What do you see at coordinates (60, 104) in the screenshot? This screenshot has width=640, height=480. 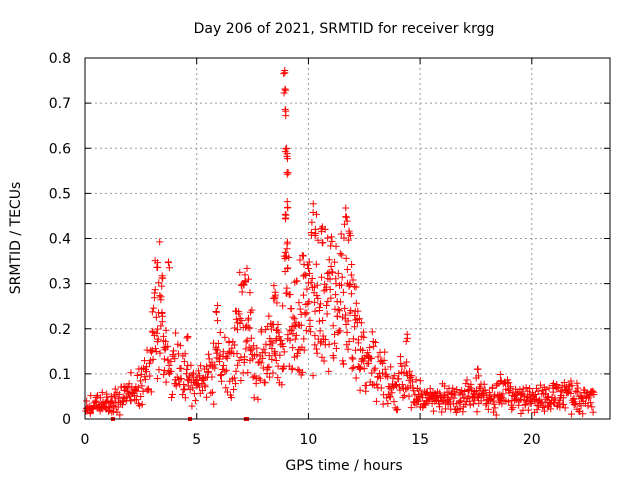 I see `y-tick-label: 0.7` at bounding box center [60, 104].